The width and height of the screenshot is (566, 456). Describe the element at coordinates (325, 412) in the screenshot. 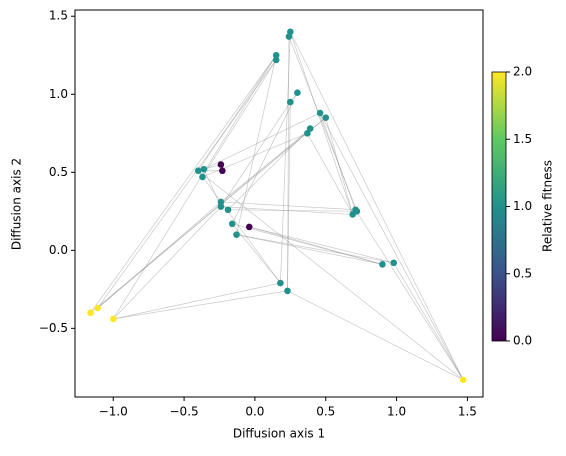

I see `x-tick-label: 0.5` at that location.